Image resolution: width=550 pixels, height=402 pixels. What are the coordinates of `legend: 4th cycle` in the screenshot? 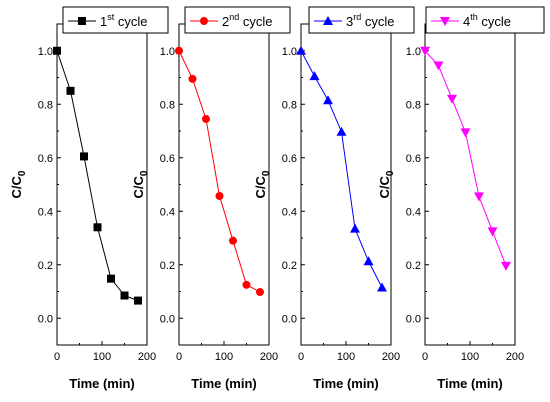 It's located at (485, 20).